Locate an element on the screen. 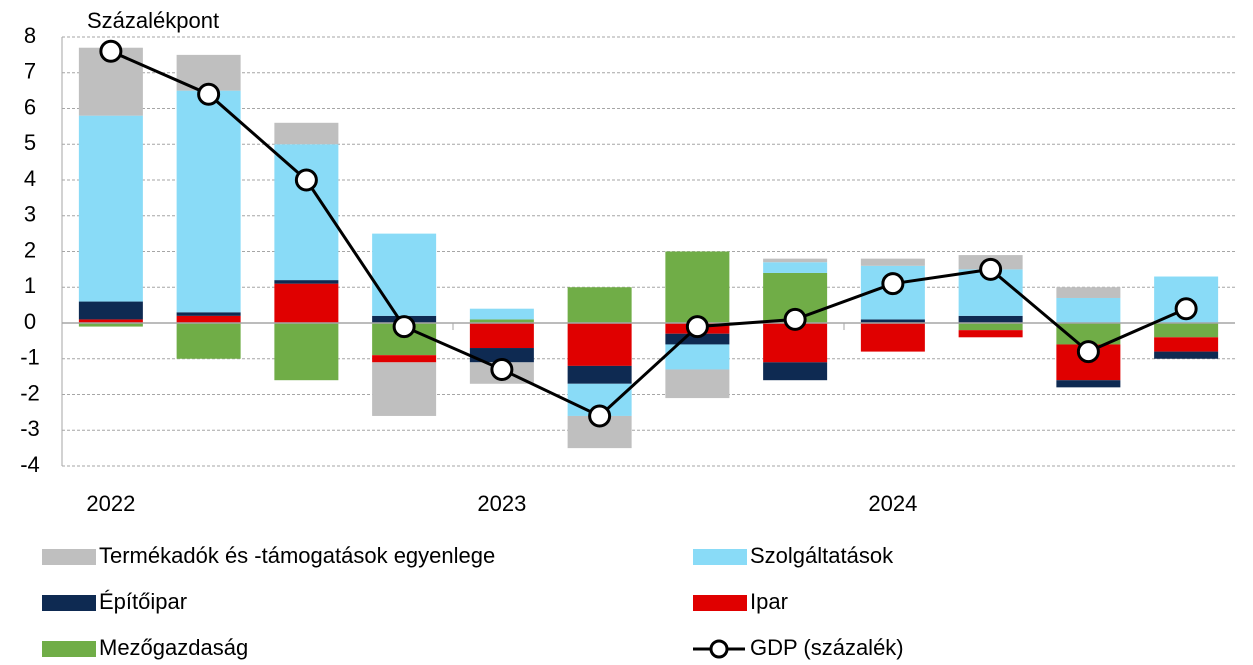 The height and width of the screenshot is (665, 1253). y-axis-label: Százalékpont is located at coordinates (153, 20).